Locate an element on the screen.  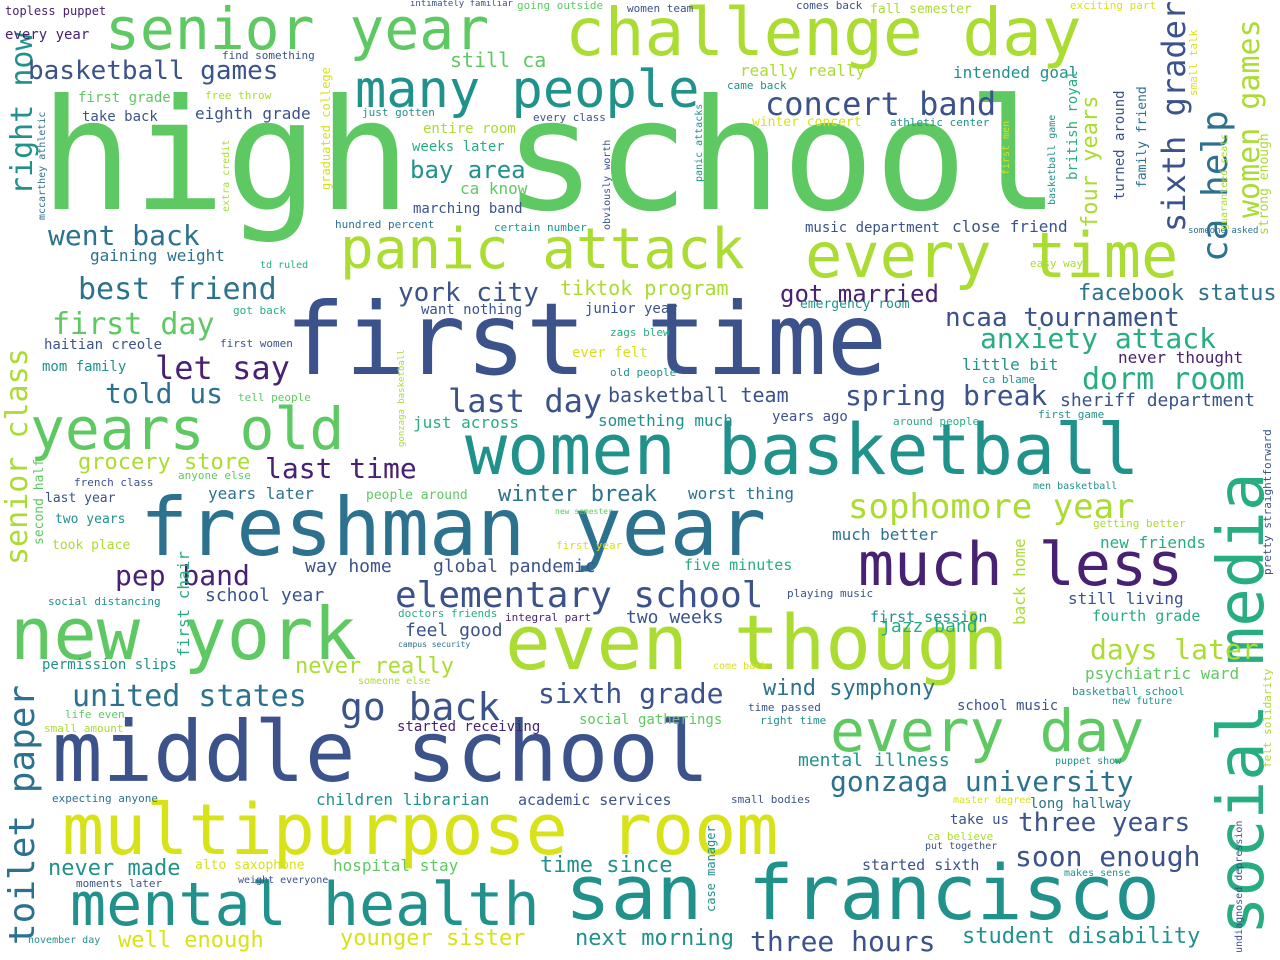
word: way home is located at coordinates (348, 566).